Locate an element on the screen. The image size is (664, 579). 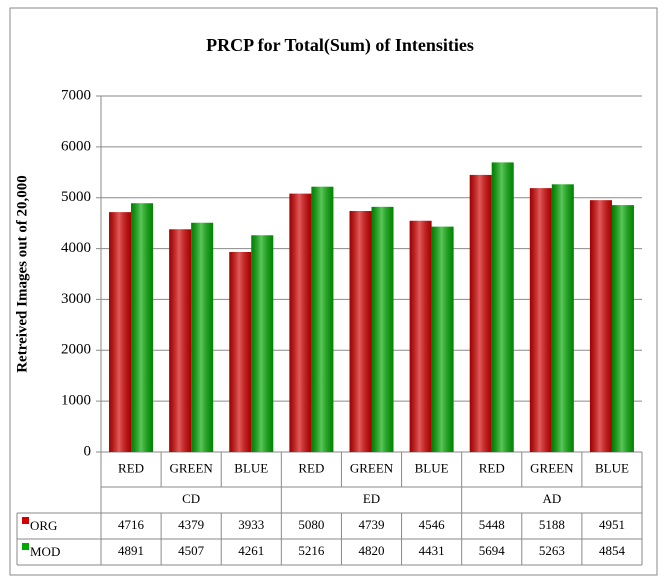
table-value: 4716 is located at coordinates (131, 524).